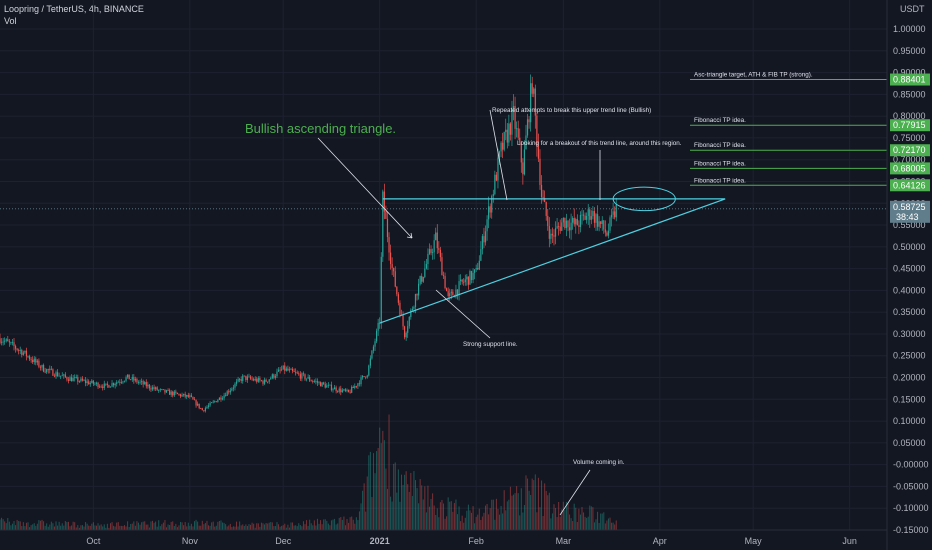 The image size is (932, 550). I want to click on time-axis: Oct Nov Dec 2021 Feb Mar Apr May Jun, so click(443, 537).